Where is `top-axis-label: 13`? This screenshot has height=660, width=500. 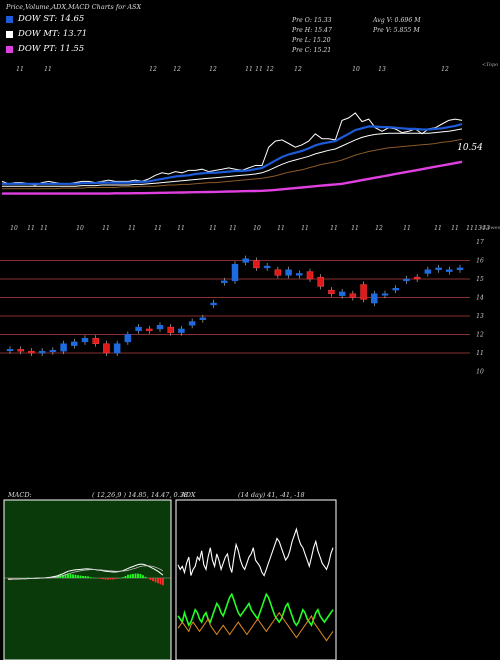
top-axis-label: 13 is located at coordinates (382, 69).